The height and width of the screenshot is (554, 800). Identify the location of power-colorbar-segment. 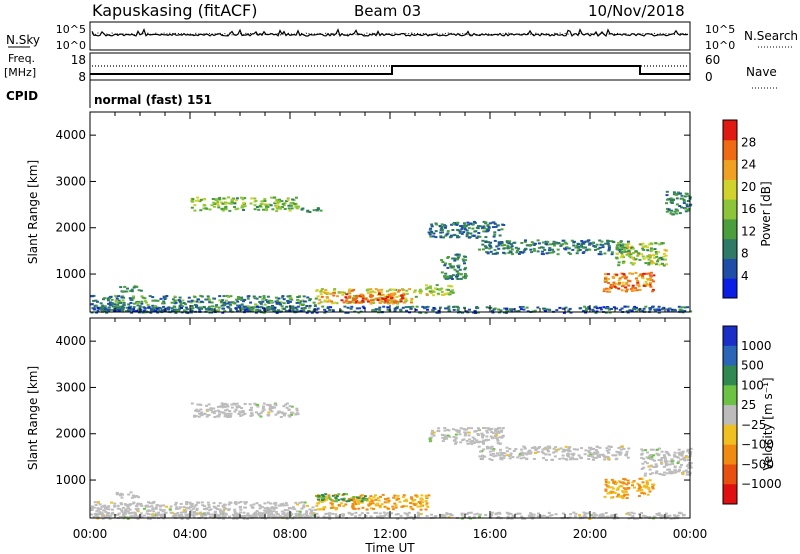
(730, 288).